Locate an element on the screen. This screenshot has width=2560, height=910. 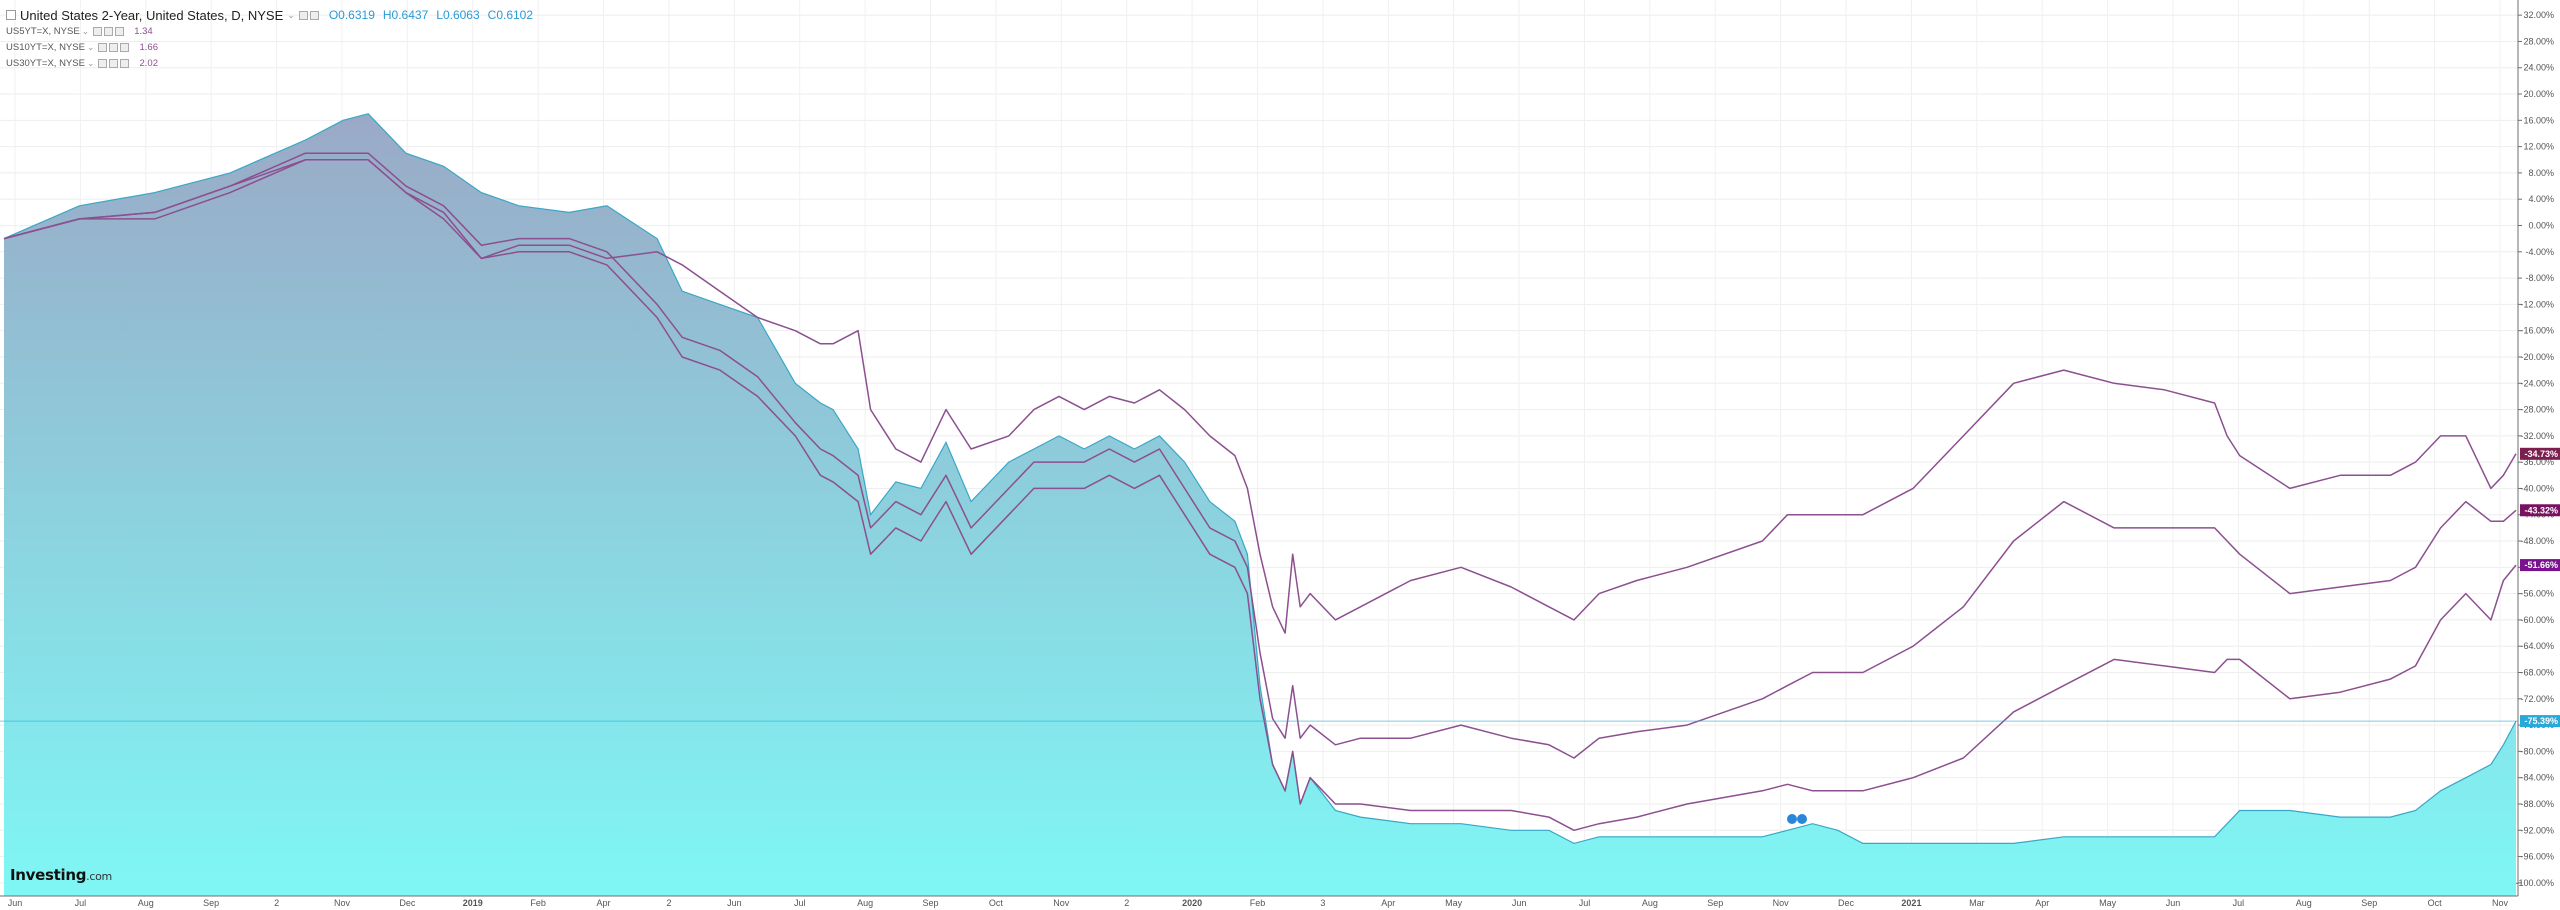
x-tick-label: Apr is located at coordinates (604, 903).